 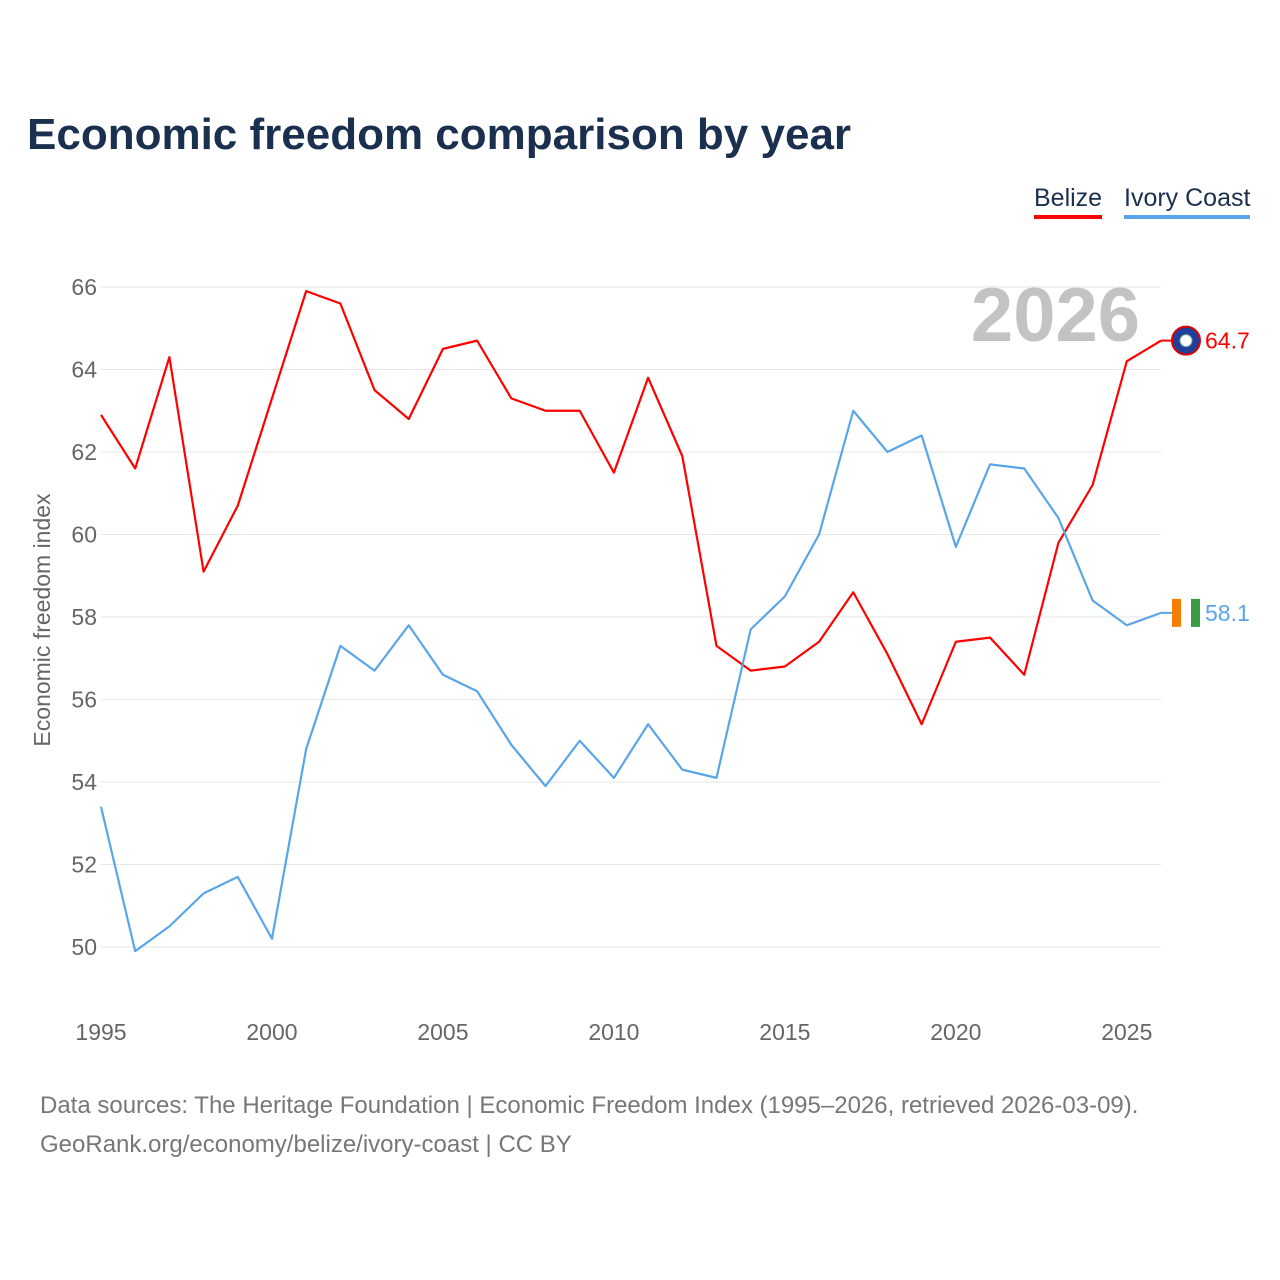 I want to click on y-axis-label: Economic freedom index, so click(x=42, y=620).